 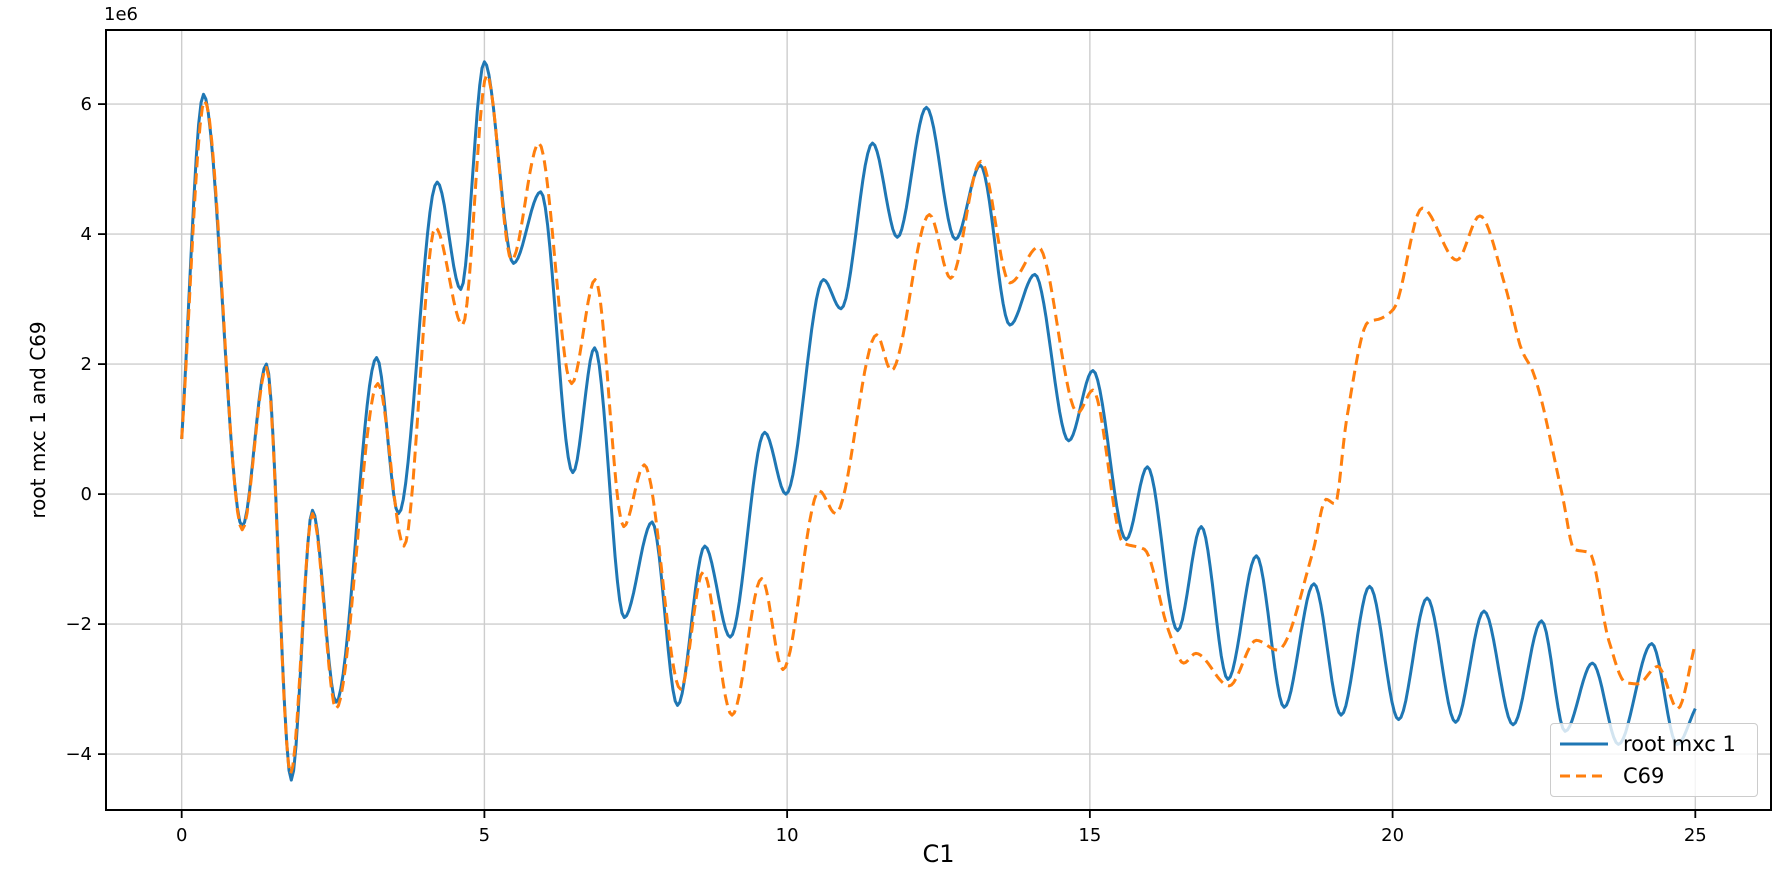 What do you see at coordinates (86, 234) in the screenshot?
I see `y-tick-label: 4` at bounding box center [86, 234].